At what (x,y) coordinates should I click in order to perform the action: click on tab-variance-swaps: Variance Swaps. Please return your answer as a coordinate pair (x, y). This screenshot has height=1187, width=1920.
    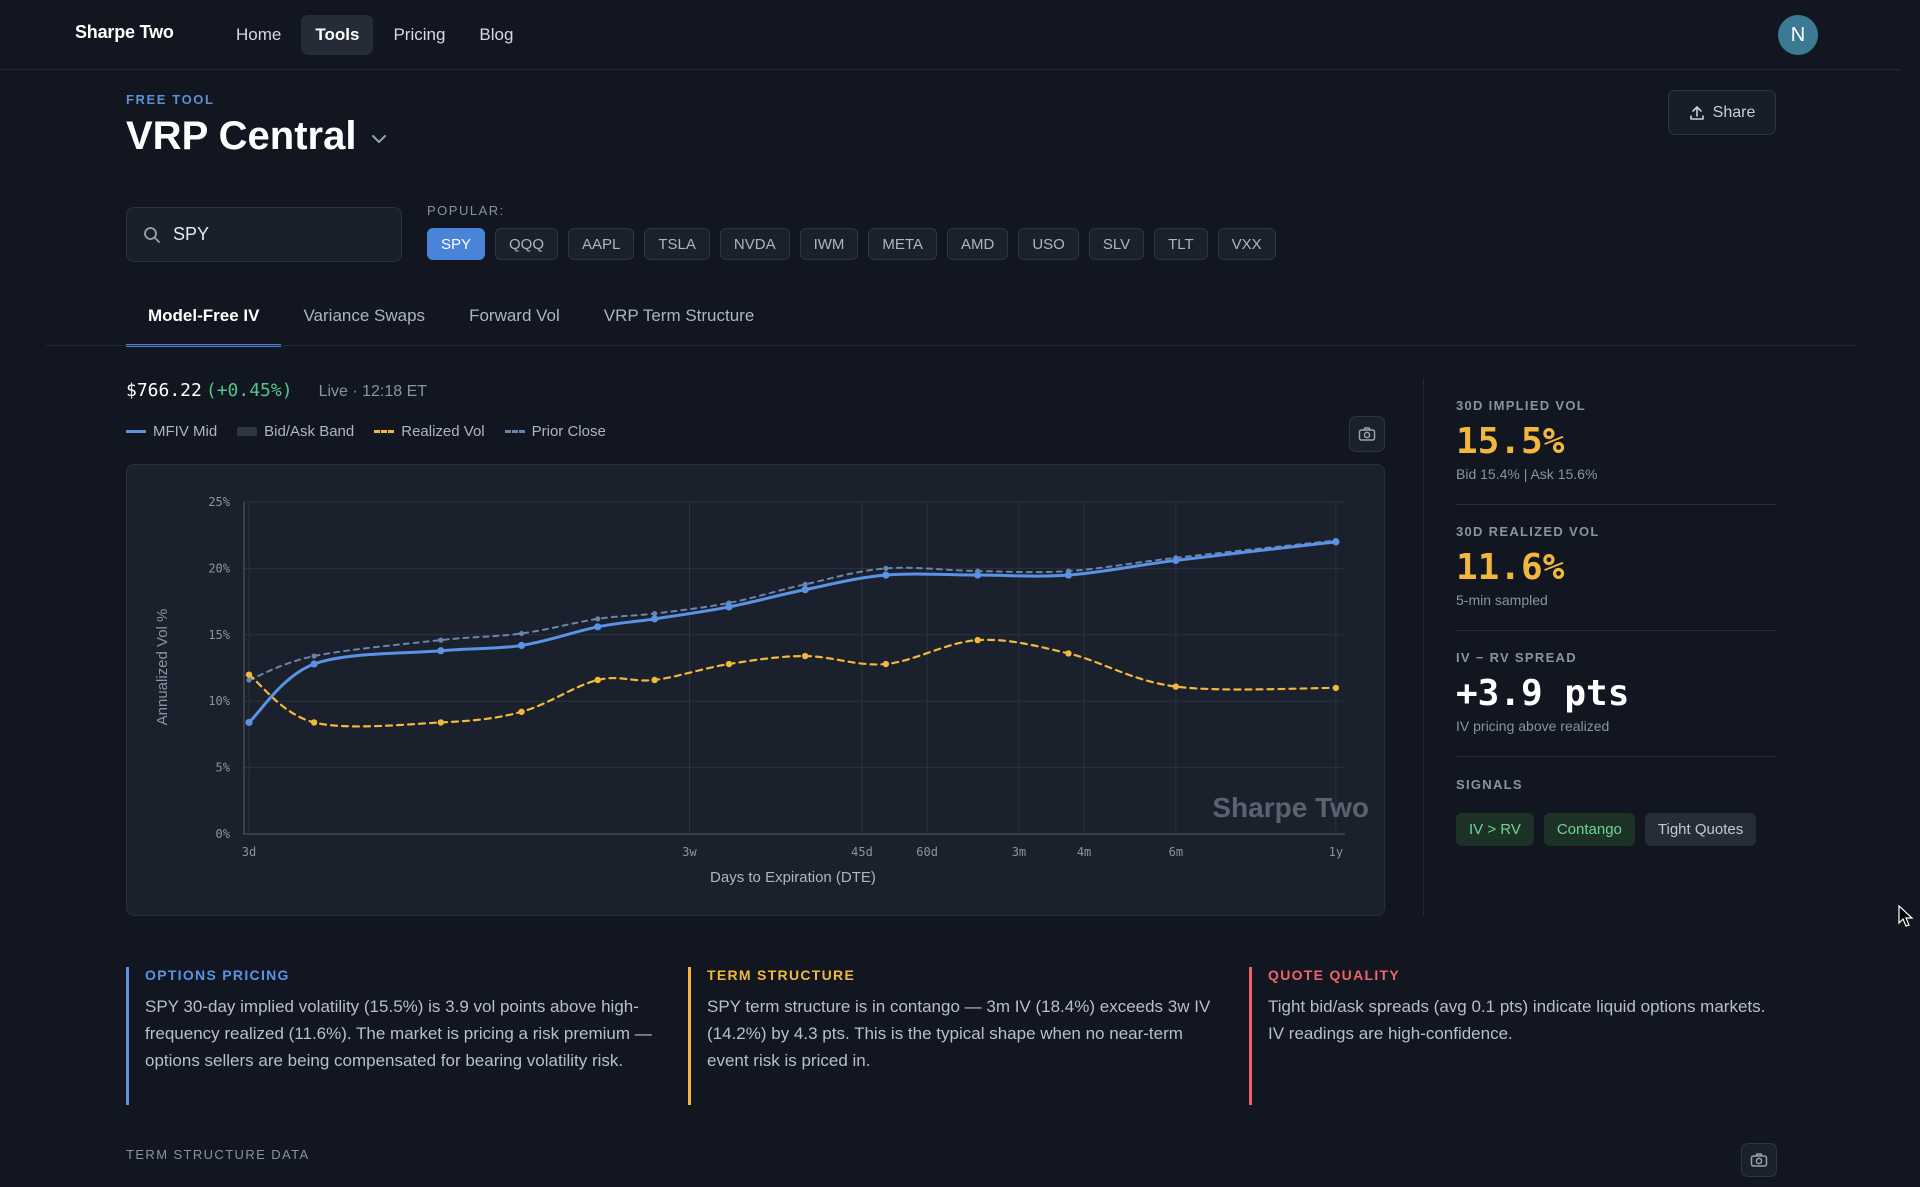
    Looking at the image, I should click on (364, 315).